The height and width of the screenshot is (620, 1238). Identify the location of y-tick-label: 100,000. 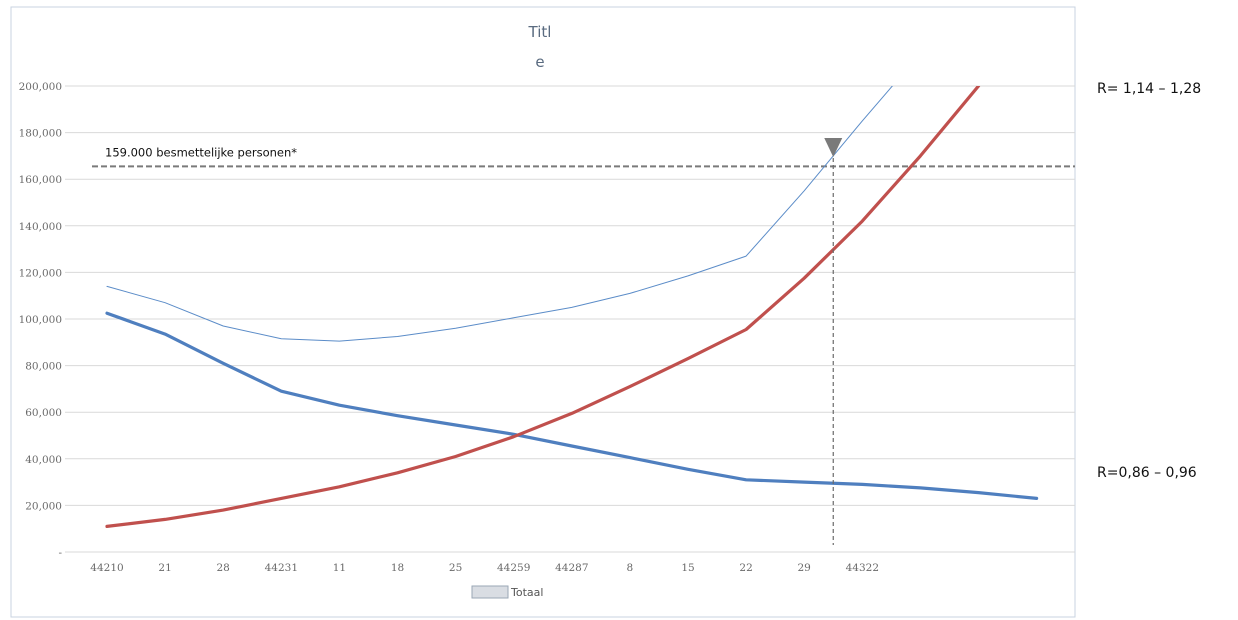
(40, 320).